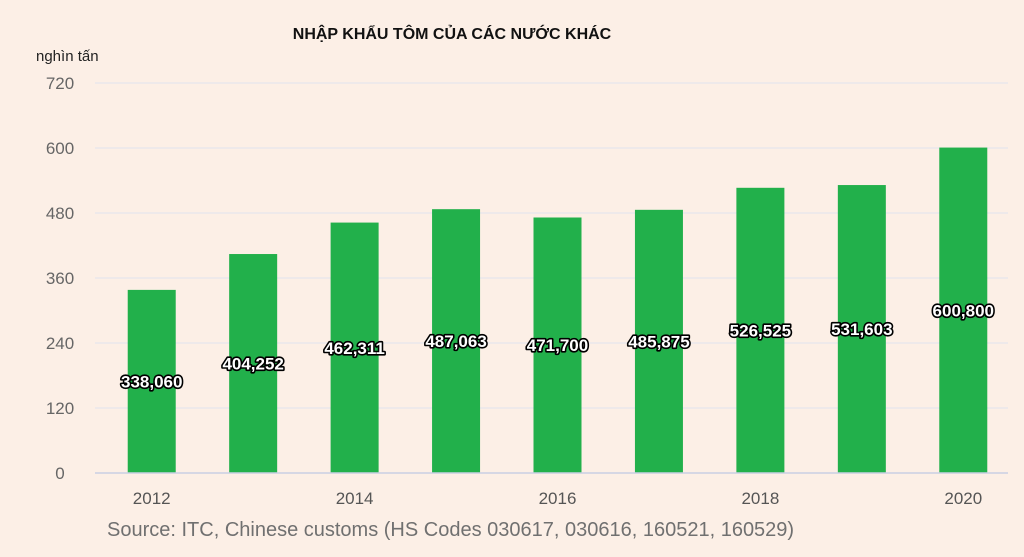  I want to click on data-label: 526,525, so click(760, 330).